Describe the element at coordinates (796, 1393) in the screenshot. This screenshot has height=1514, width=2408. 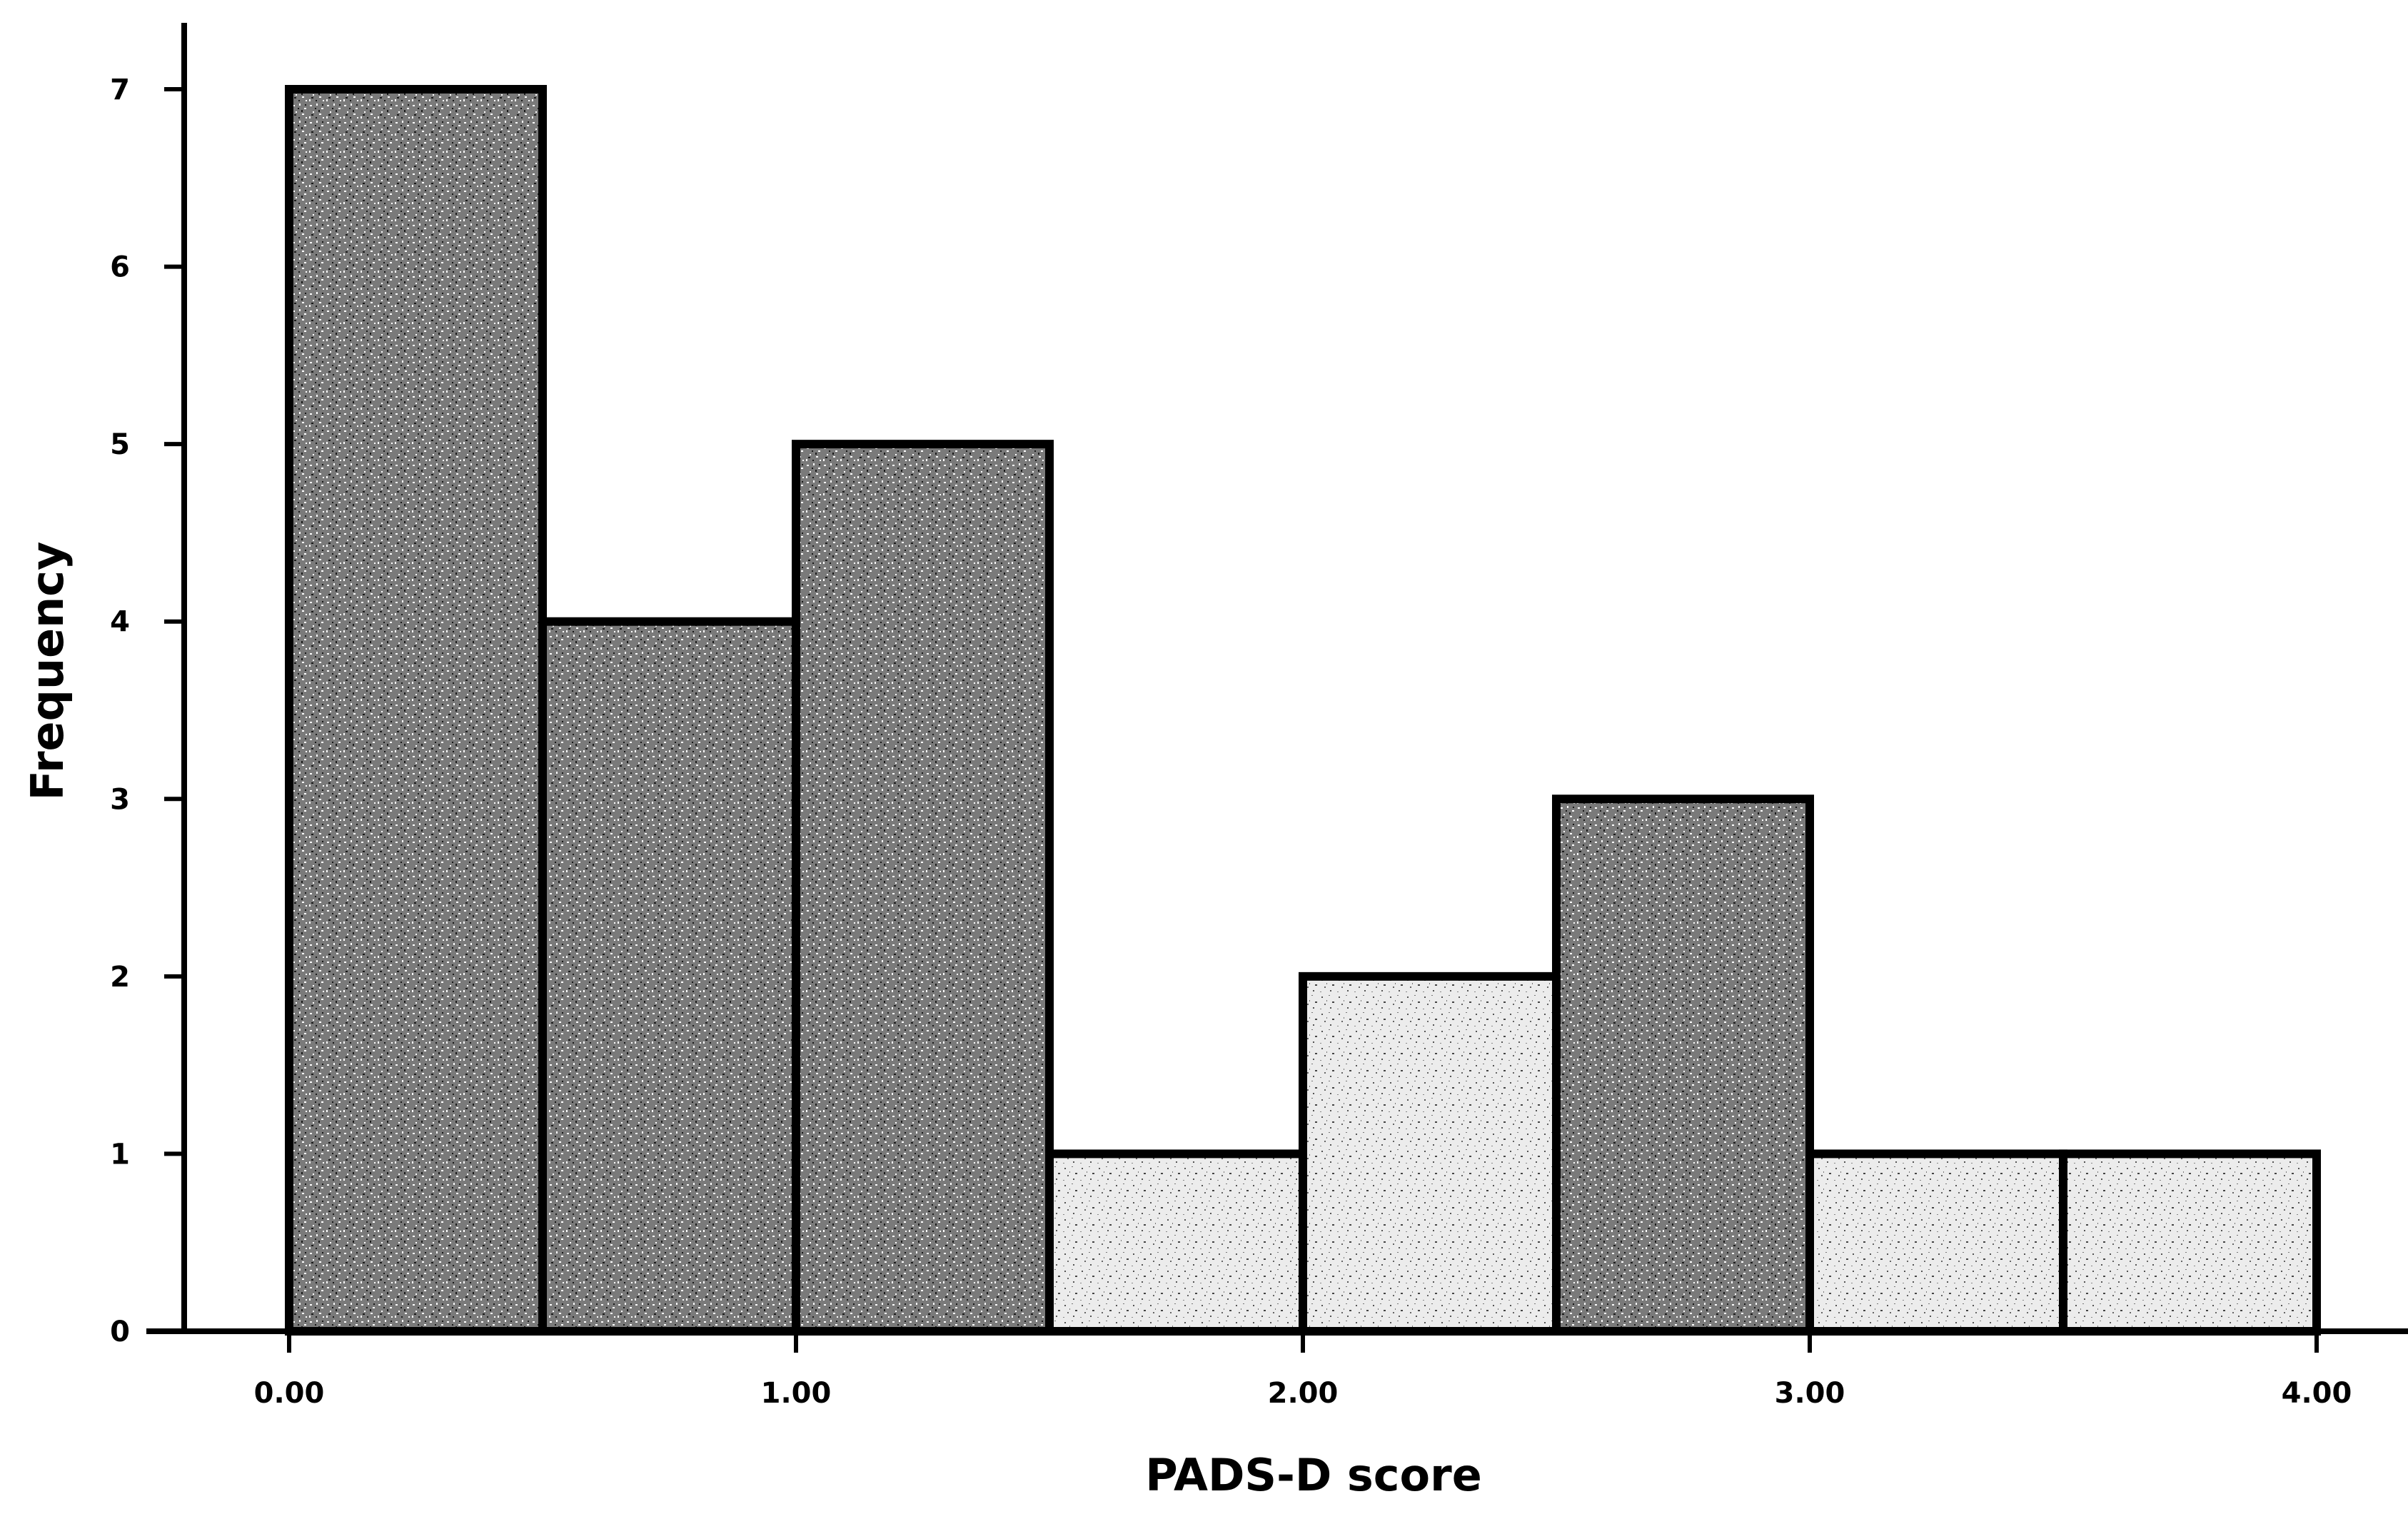
I see `x-tick-label-1: 1.00` at that location.